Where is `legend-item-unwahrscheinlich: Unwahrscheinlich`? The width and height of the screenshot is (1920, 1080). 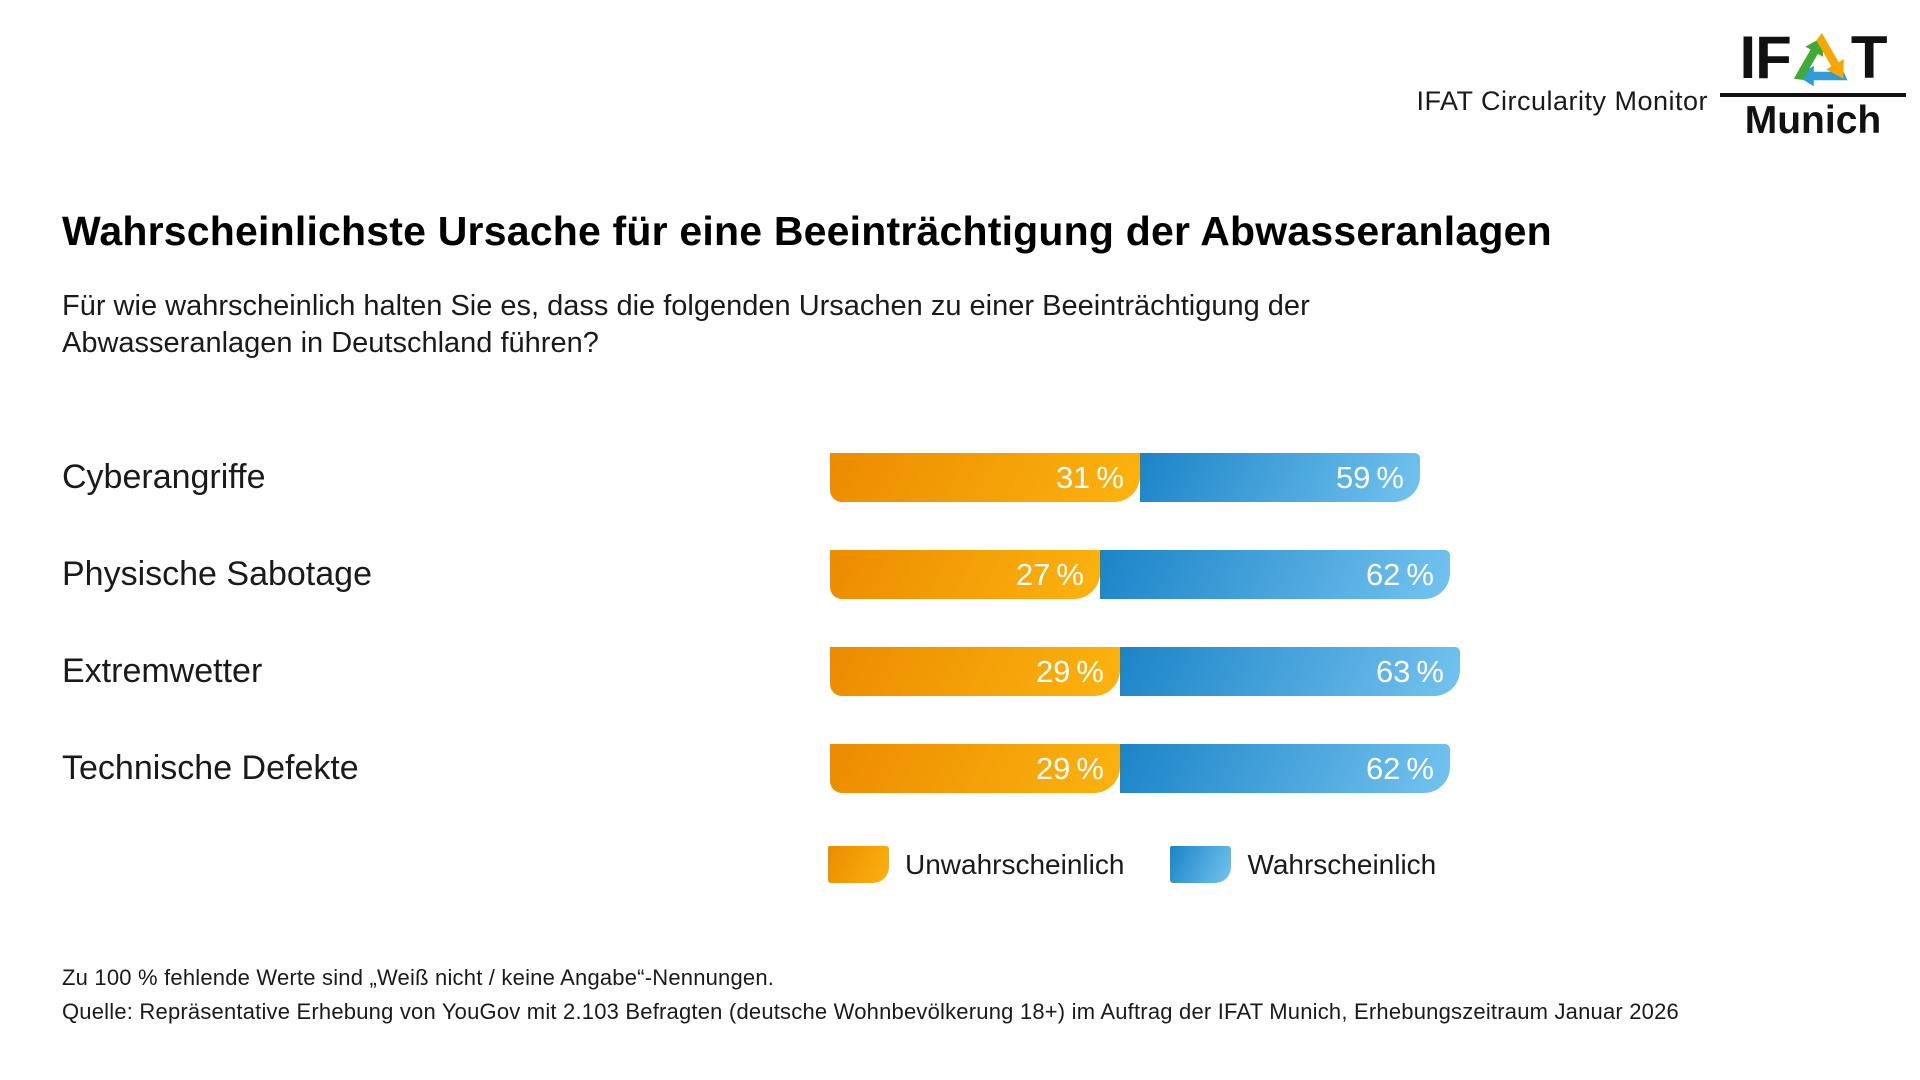
legend-item-unwahrscheinlich: Unwahrscheinlich is located at coordinates (976, 864).